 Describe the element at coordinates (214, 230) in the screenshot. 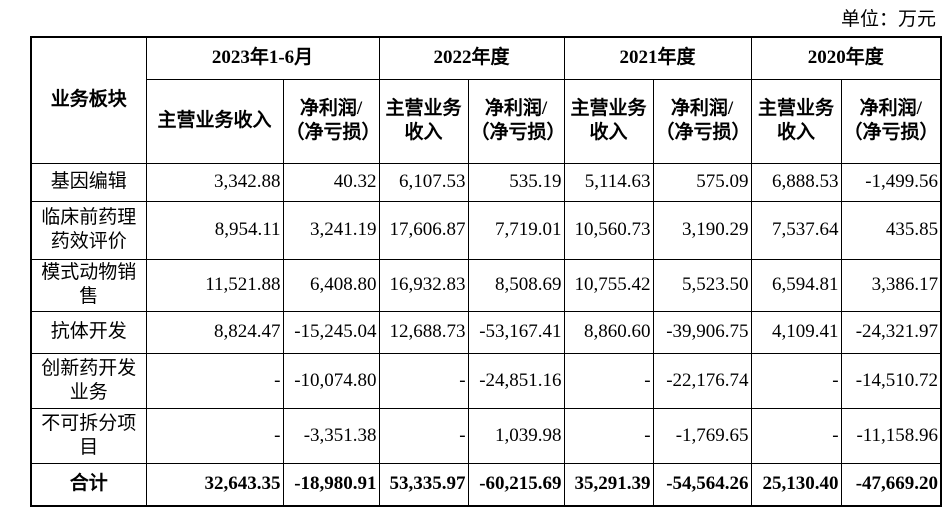

I see `cell: 8,954.11` at that location.